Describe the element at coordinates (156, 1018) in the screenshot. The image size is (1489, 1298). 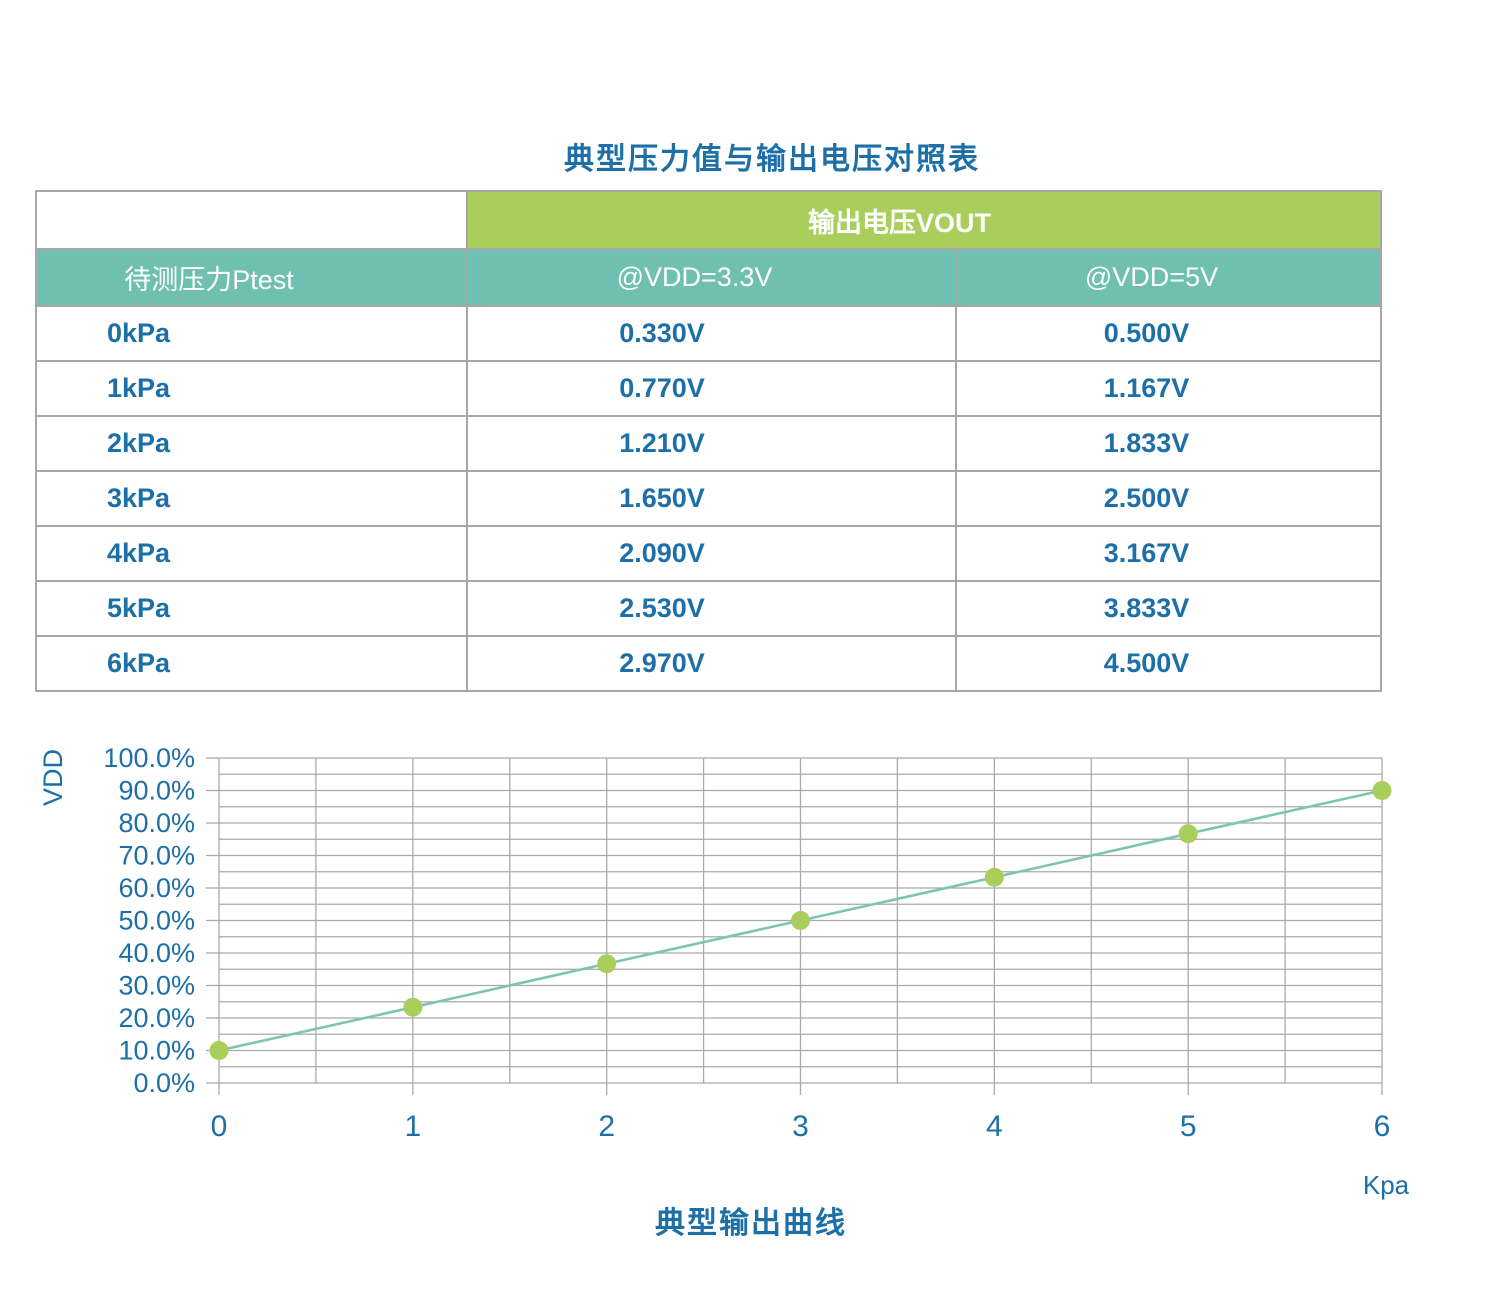
I see `y-tick-label: 20.0%` at that location.